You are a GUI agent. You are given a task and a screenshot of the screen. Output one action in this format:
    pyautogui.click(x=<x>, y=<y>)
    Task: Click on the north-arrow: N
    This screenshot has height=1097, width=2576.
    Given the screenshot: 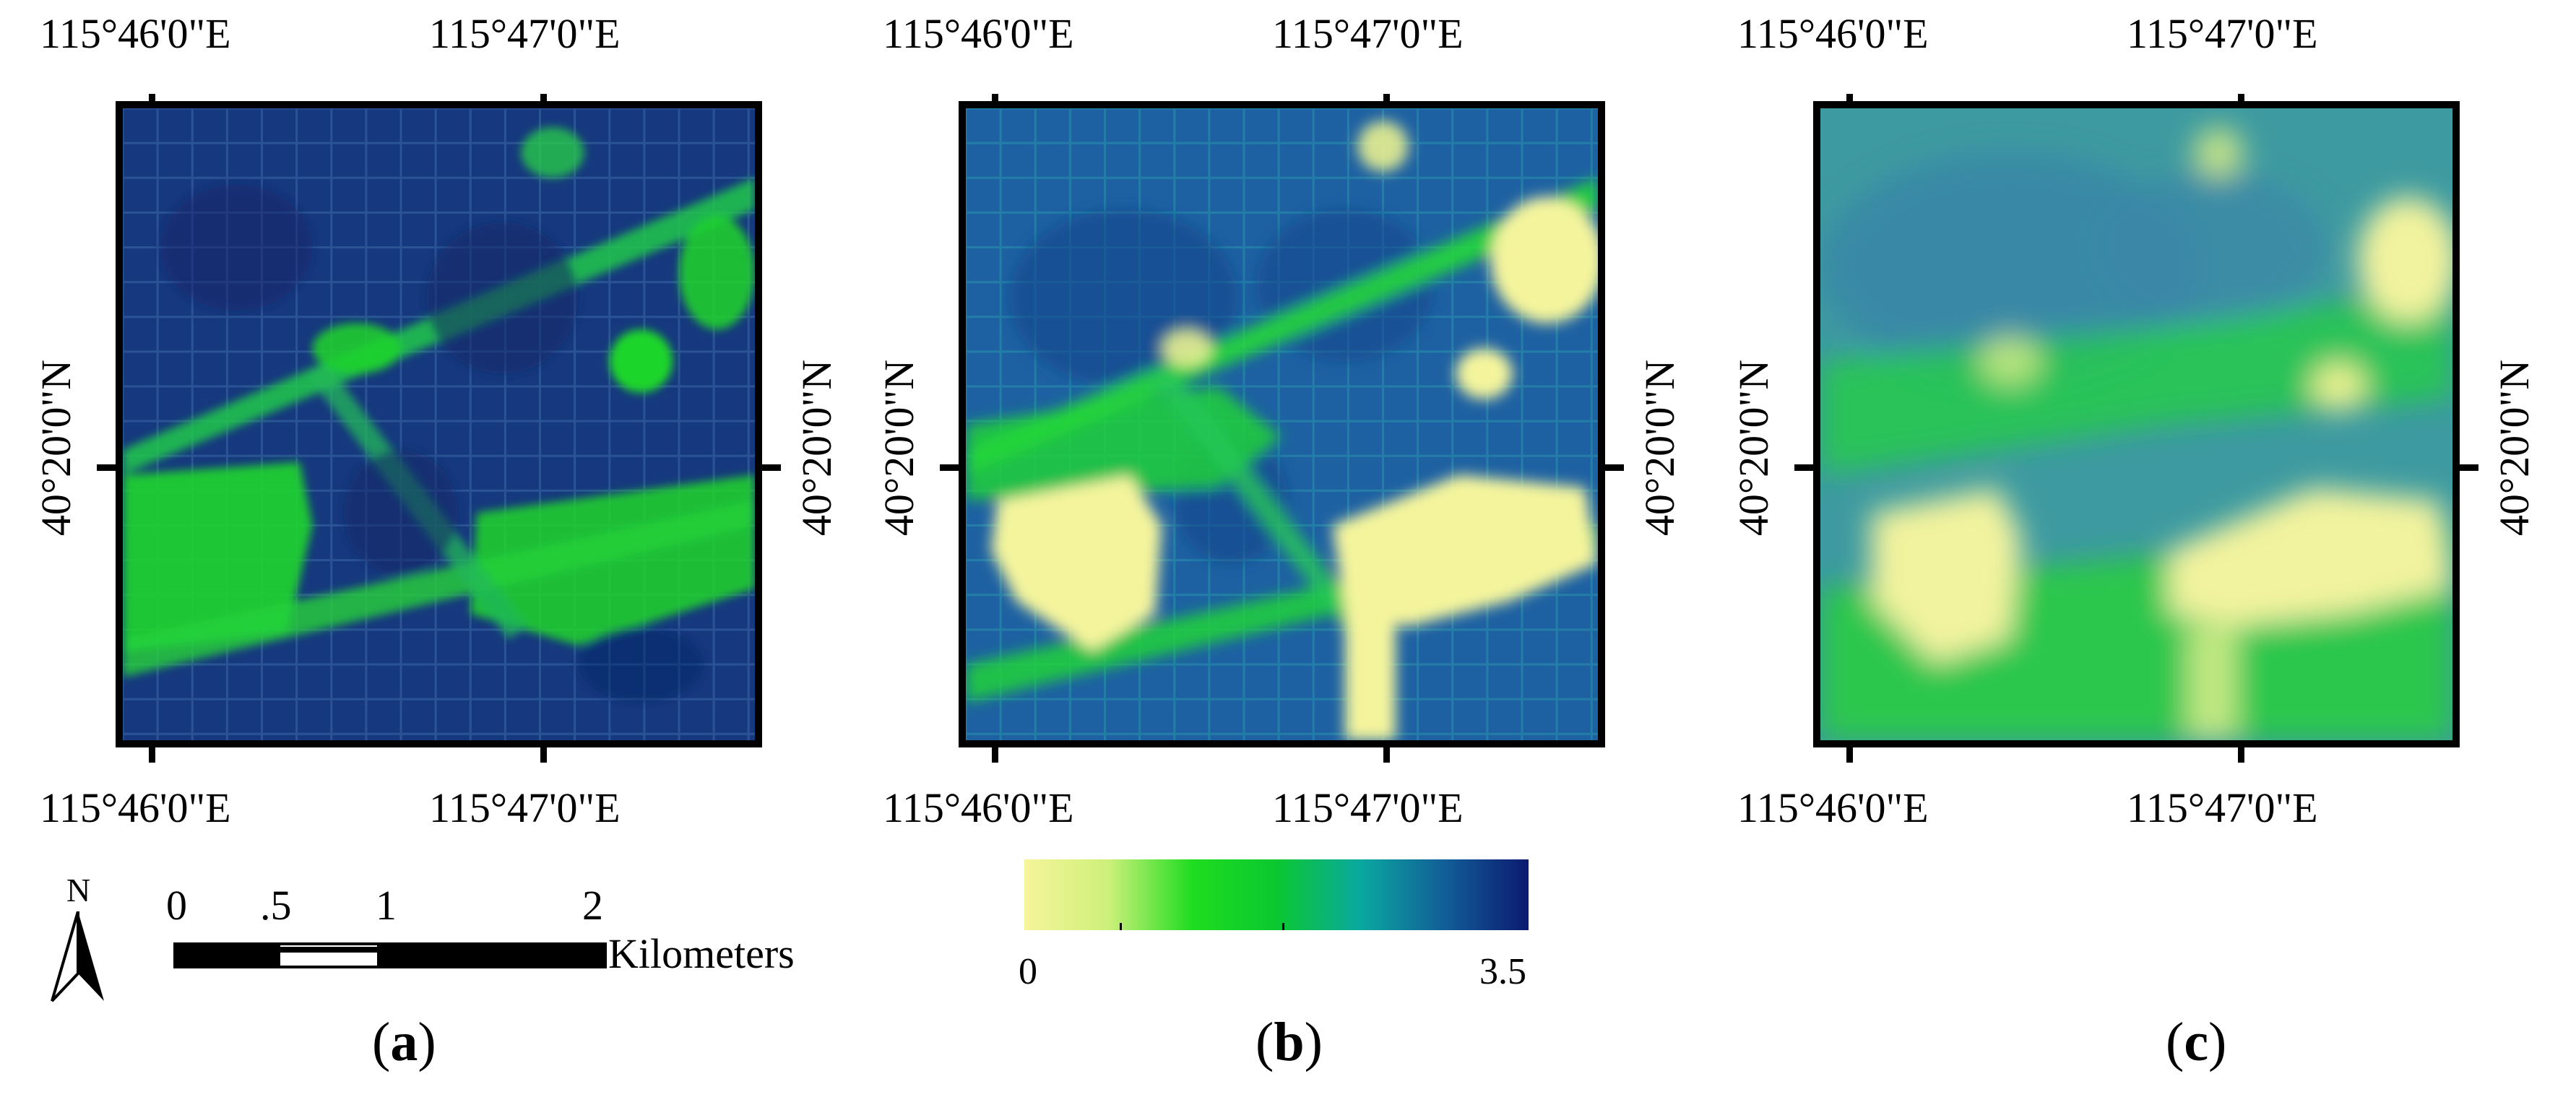 What is the action you would take?
    pyautogui.click(x=78, y=939)
    